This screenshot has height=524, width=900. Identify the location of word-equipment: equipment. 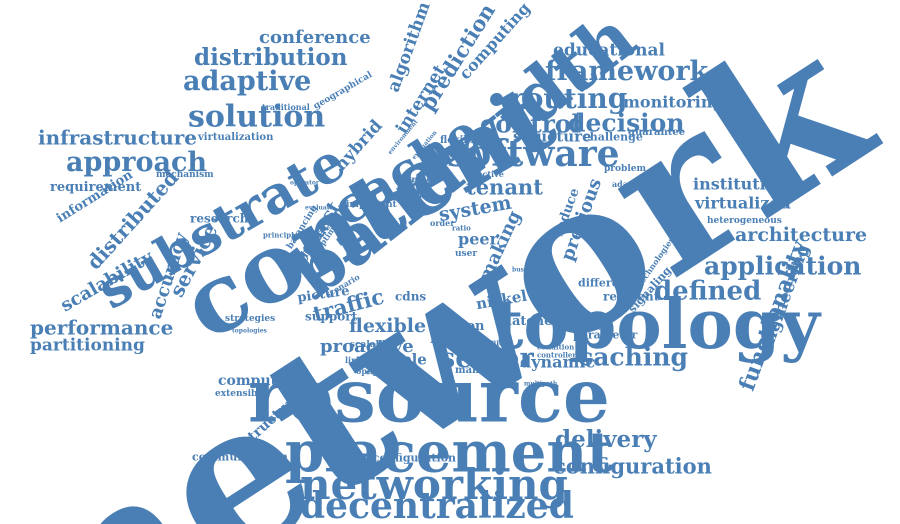
(387, 372).